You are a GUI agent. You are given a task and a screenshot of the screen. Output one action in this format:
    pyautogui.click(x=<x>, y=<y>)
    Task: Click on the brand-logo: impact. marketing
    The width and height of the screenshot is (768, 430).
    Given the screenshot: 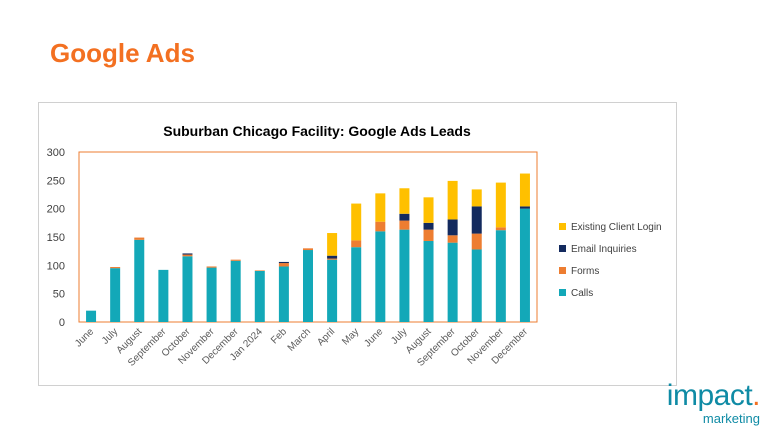 What is the action you would take?
    pyautogui.click(x=713, y=402)
    